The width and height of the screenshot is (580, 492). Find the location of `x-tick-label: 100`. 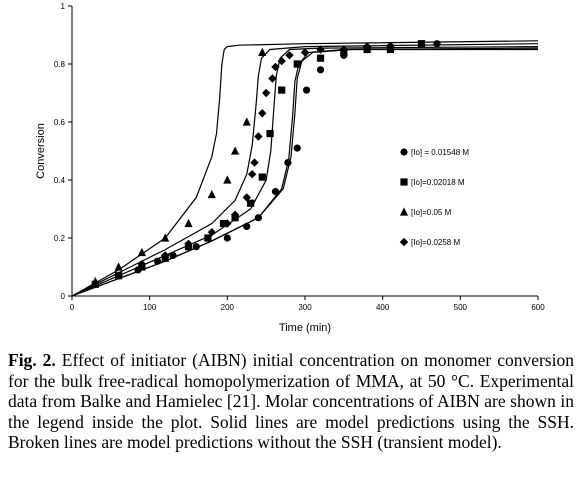

x-tick-label: 100 is located at coordinates (150, 307).